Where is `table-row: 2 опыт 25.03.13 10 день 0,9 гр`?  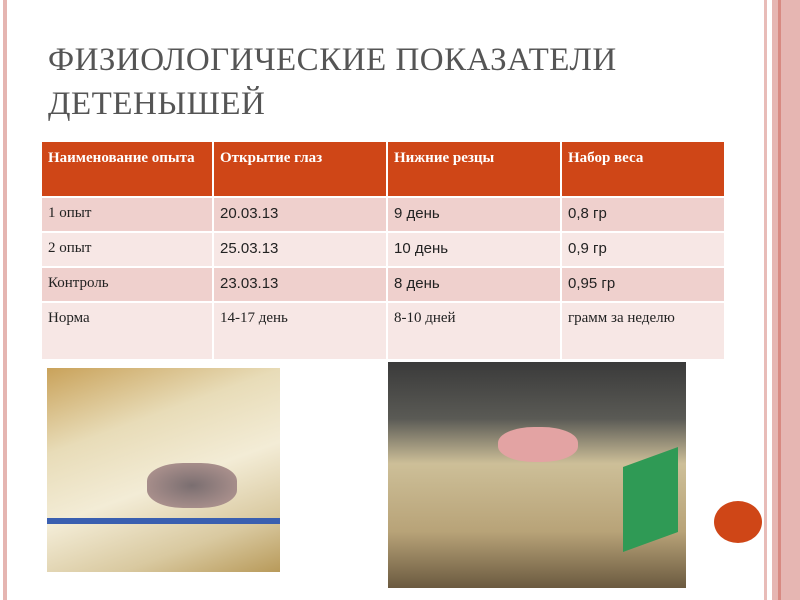 table-row: 2 опыт 25.03.13 10 день 0,9 гр is located at coordinates (383, 249).